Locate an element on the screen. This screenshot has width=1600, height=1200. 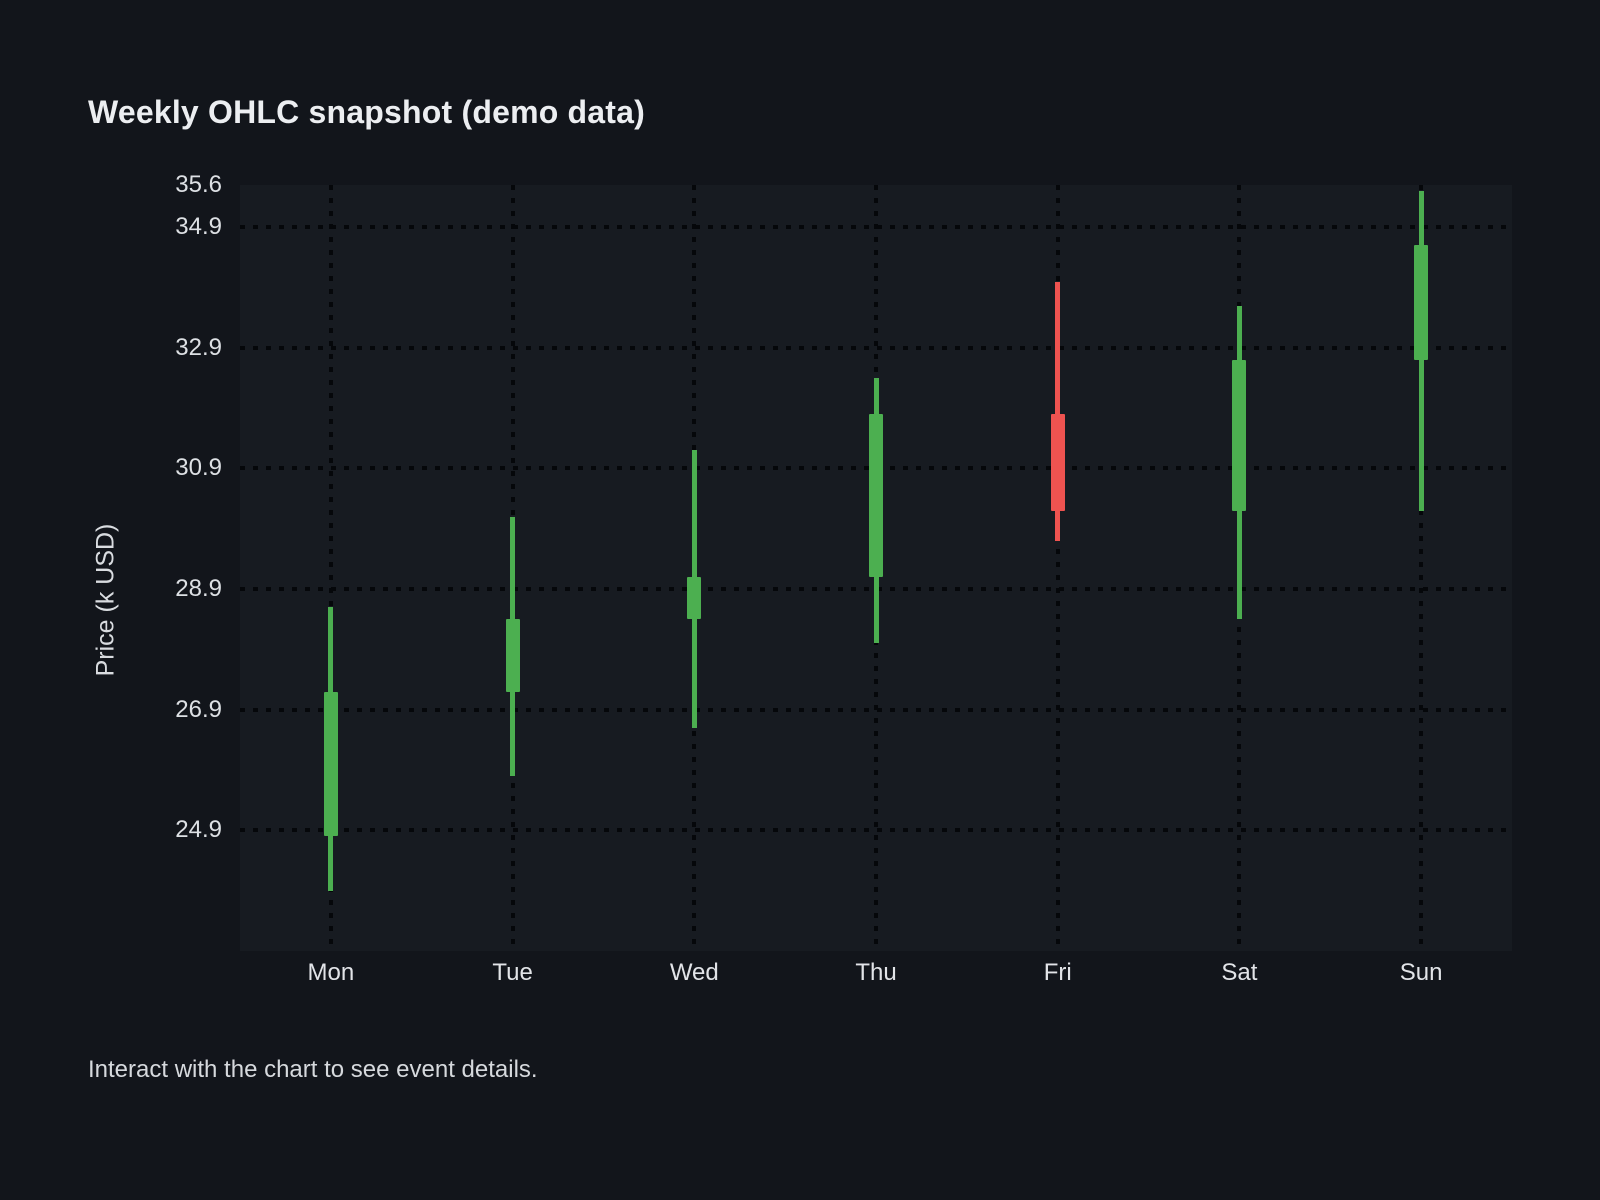
x-tick-label: Sat is located at coordinates (1239, 972).